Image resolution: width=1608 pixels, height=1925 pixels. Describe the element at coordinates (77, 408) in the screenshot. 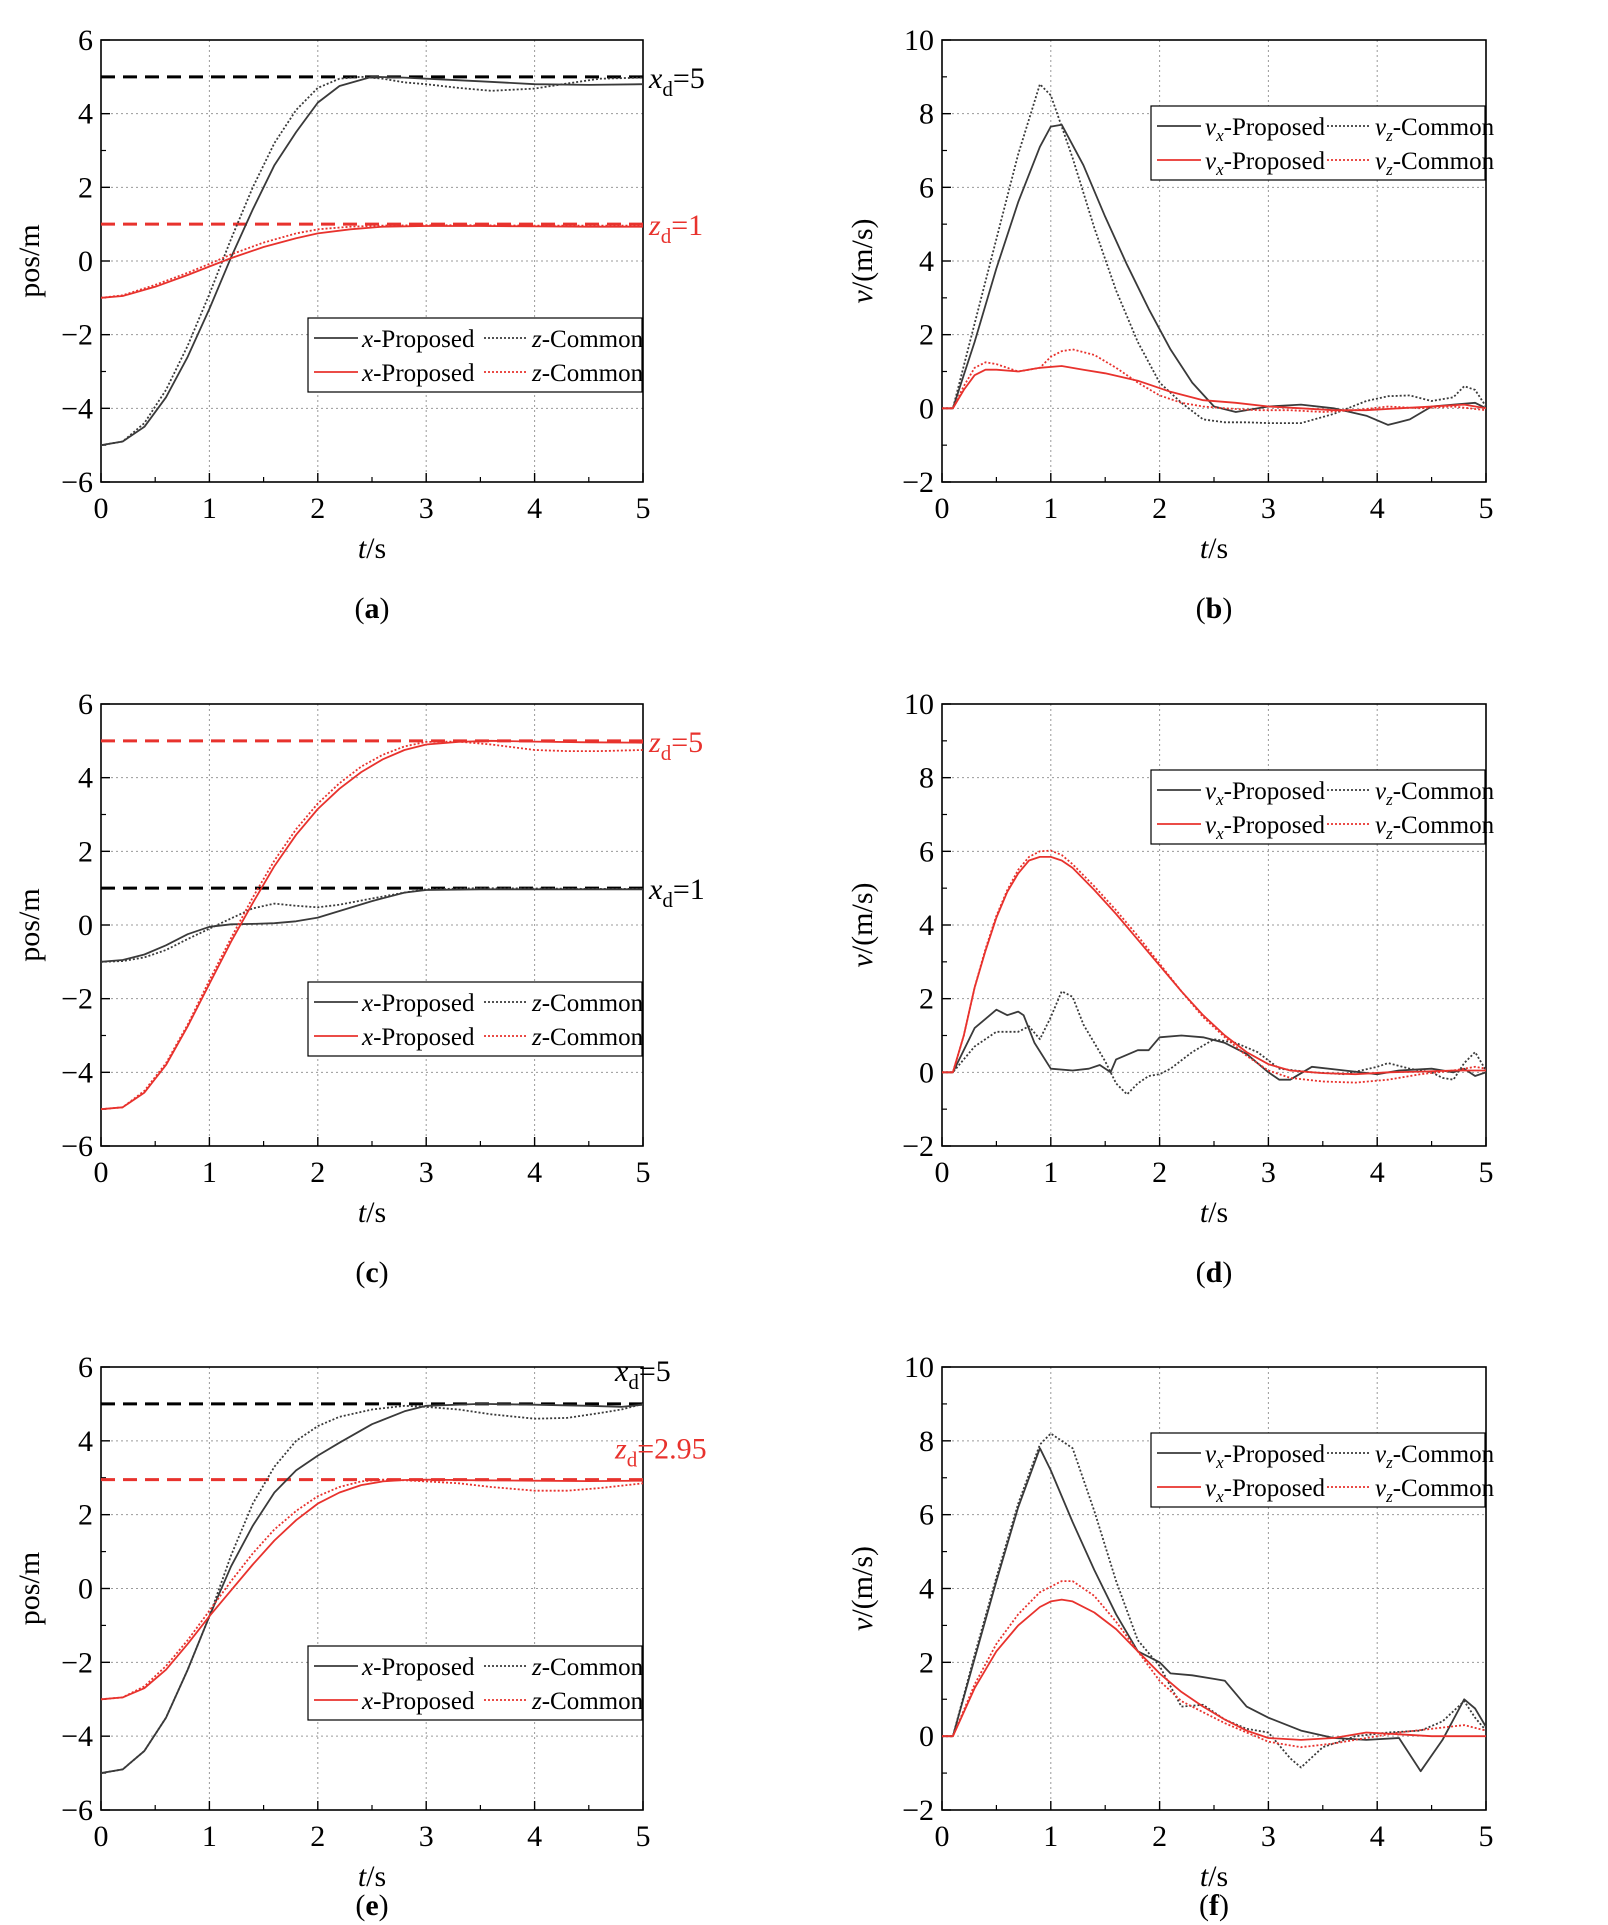

I see `y-tick-label: −4` at that location.